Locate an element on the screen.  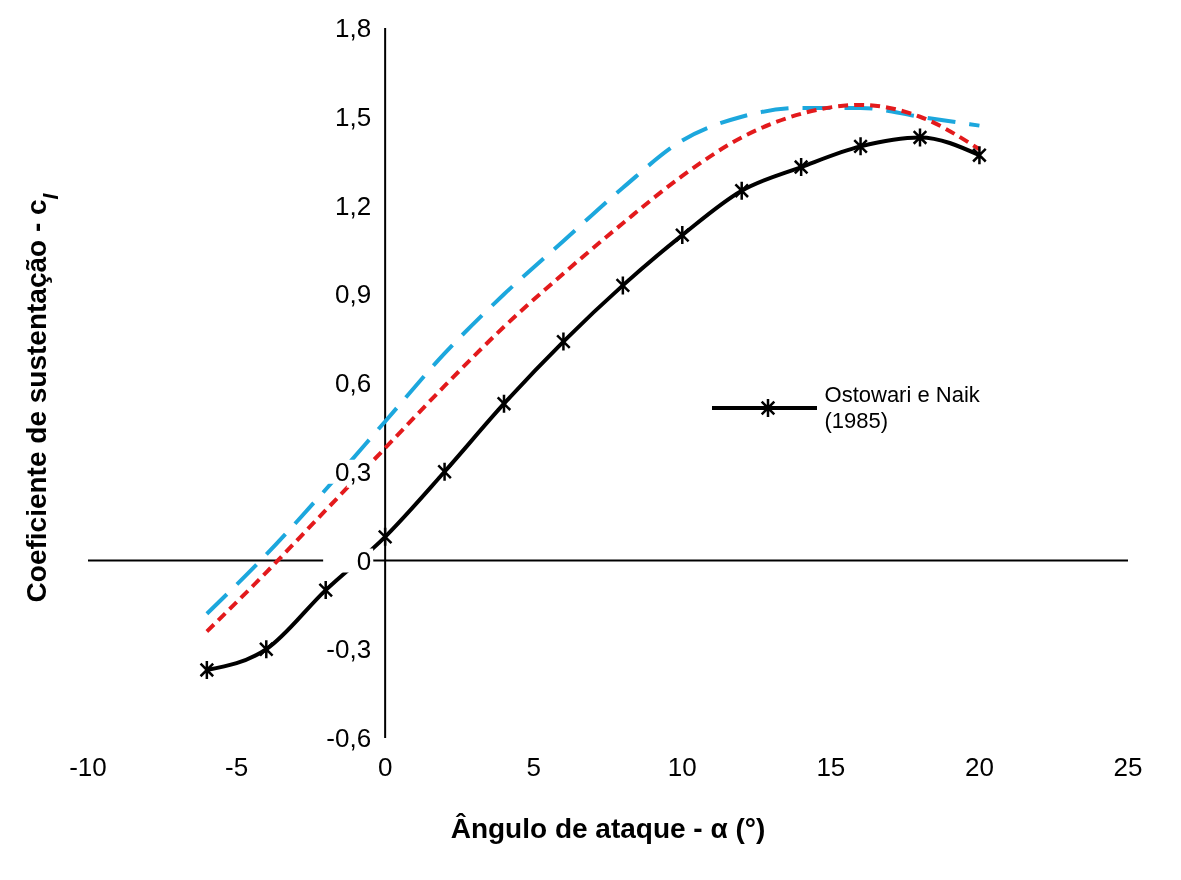
y-tick-label: 0,3 is located at coordinates (353, 471).